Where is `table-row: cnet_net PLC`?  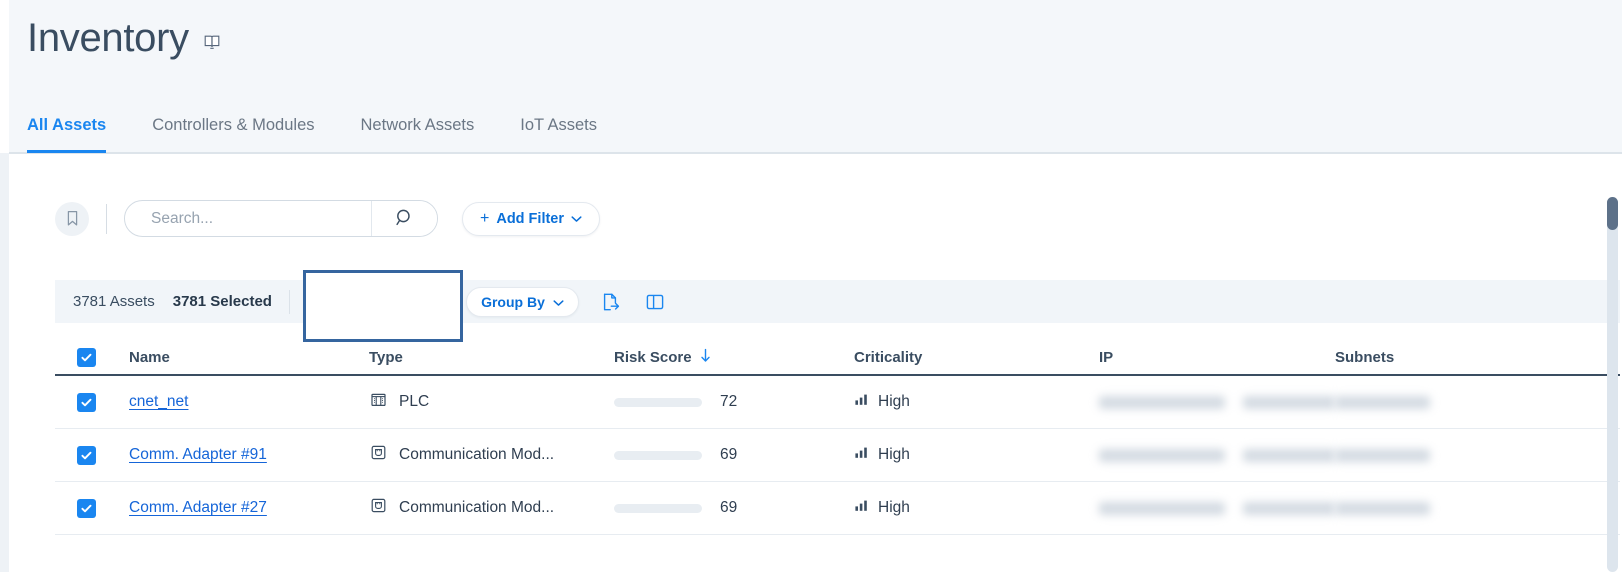
table-row: cnet_net PLC is located at coordinates (837, 402).